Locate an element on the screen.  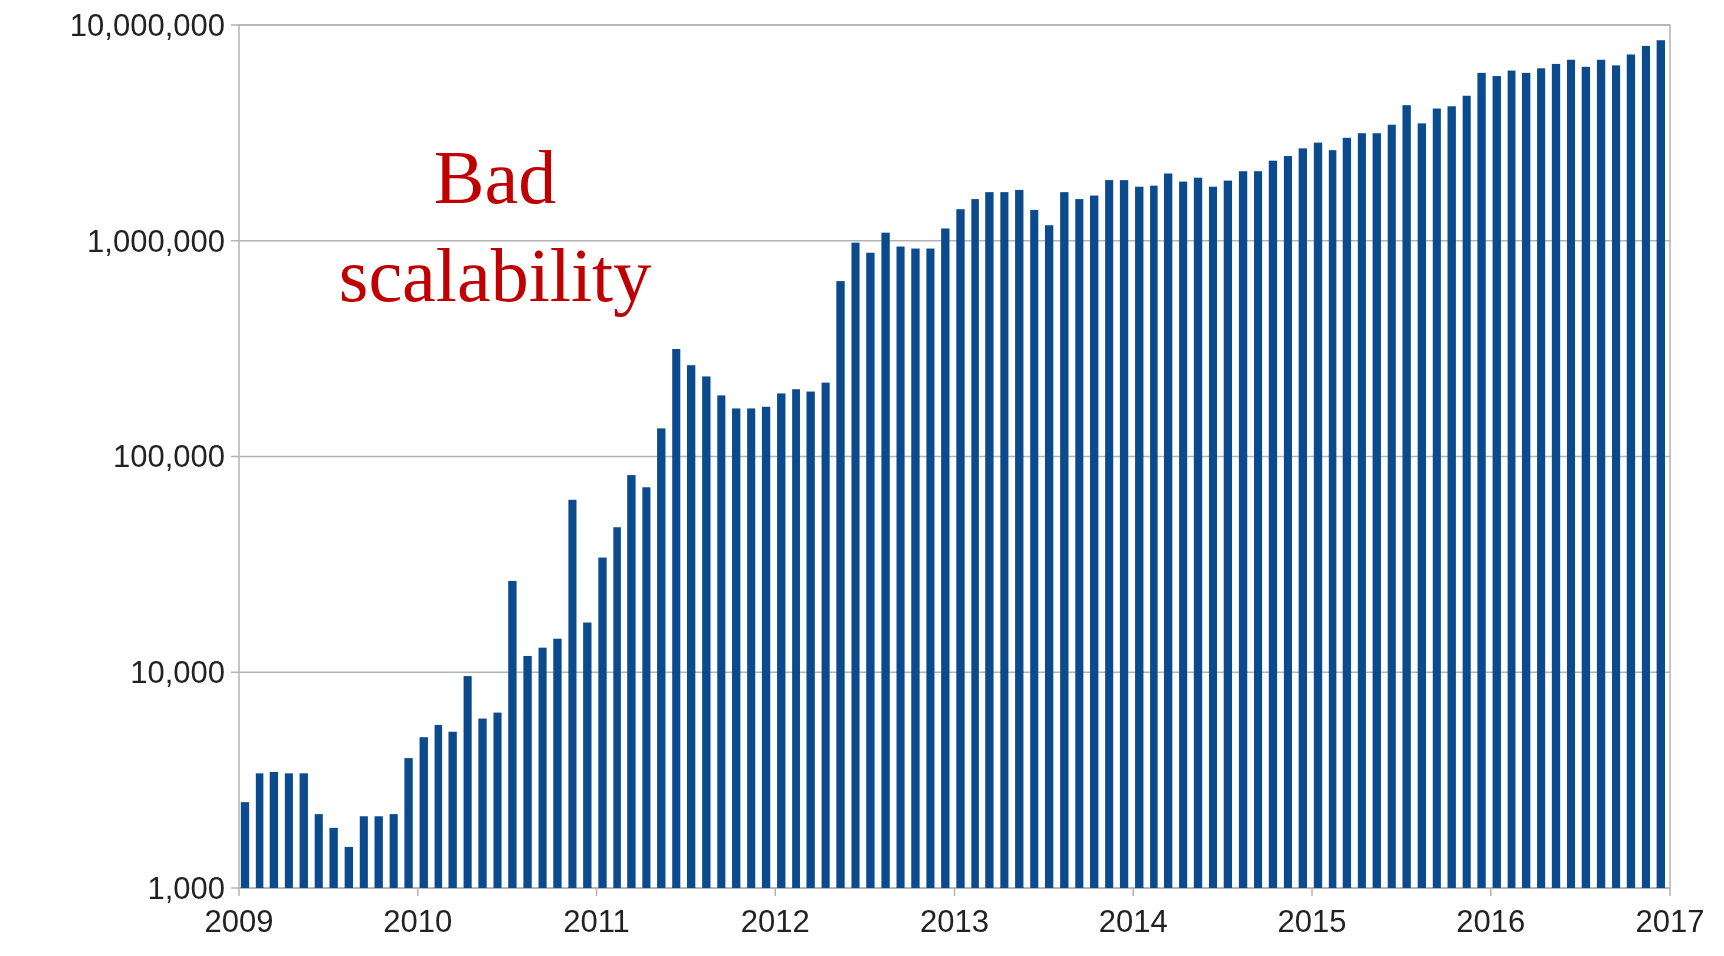
x-tick-label: 2009 is located at coordinates (239, 921).